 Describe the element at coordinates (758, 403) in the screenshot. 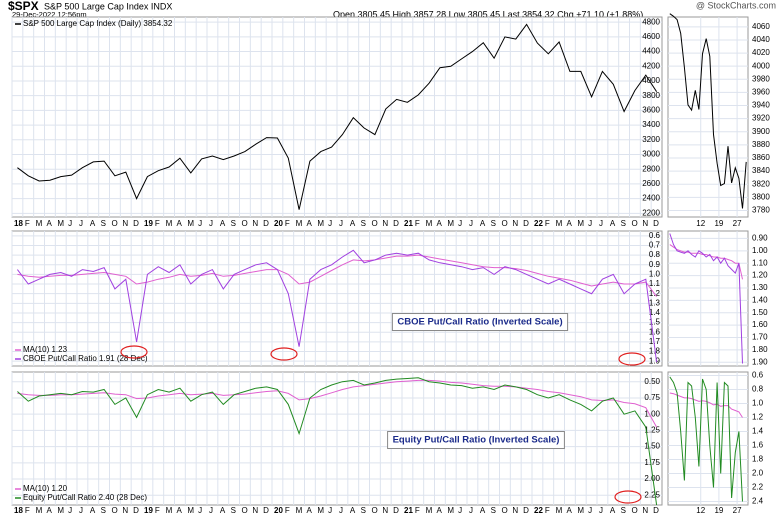

I see `y-tick-label: 1.0` at that location.